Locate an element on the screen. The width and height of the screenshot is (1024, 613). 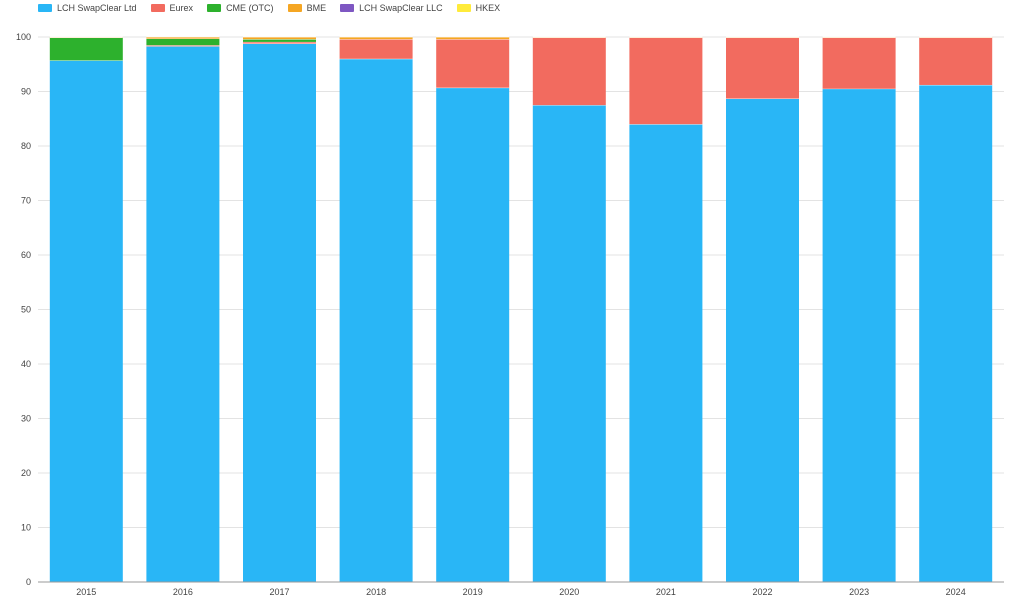
legend-item: LCH SwapClear LLC is located at coordinates (391, 8).